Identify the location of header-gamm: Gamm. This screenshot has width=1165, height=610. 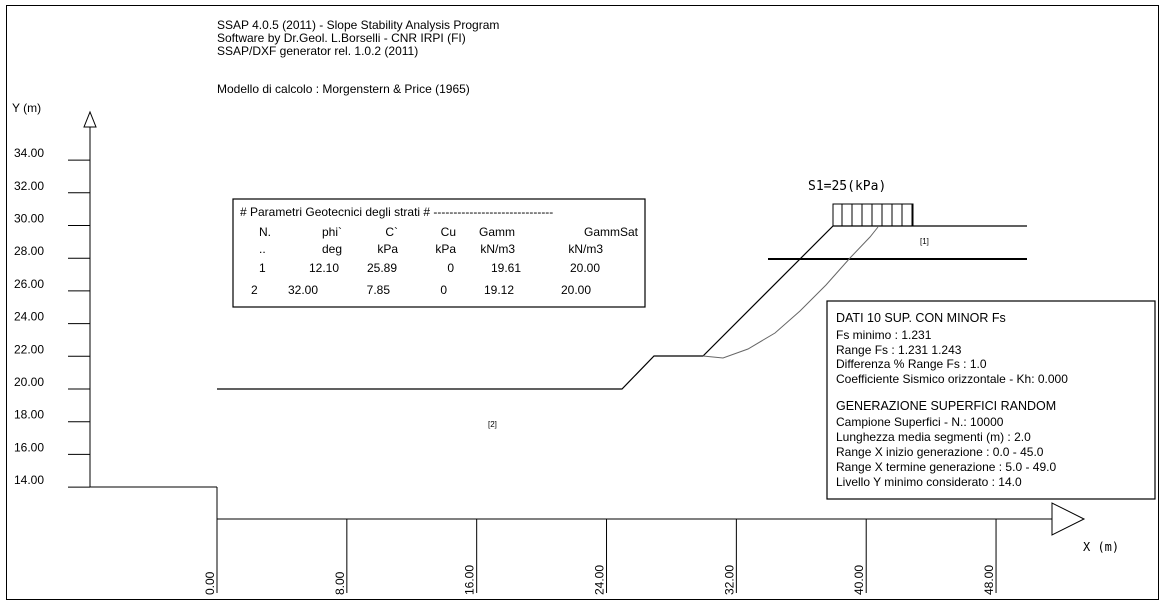
(497, 232).